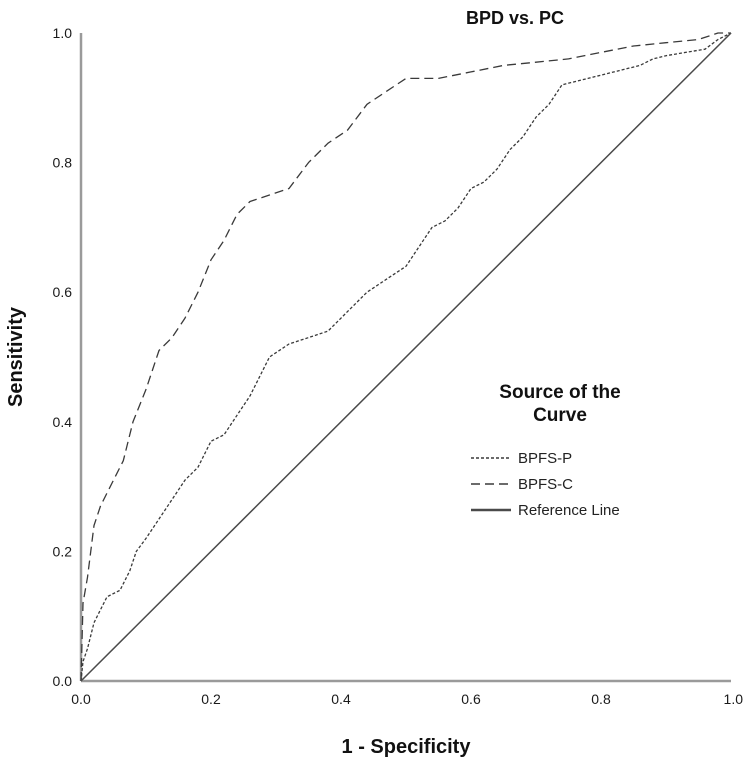  What do you see at coordinates (407, 699) in the screenshot?
I see `x-axis-ticks: 0.0 0.2 0.4 0.6 0.8 1.0` at bounding box center [407, 699].